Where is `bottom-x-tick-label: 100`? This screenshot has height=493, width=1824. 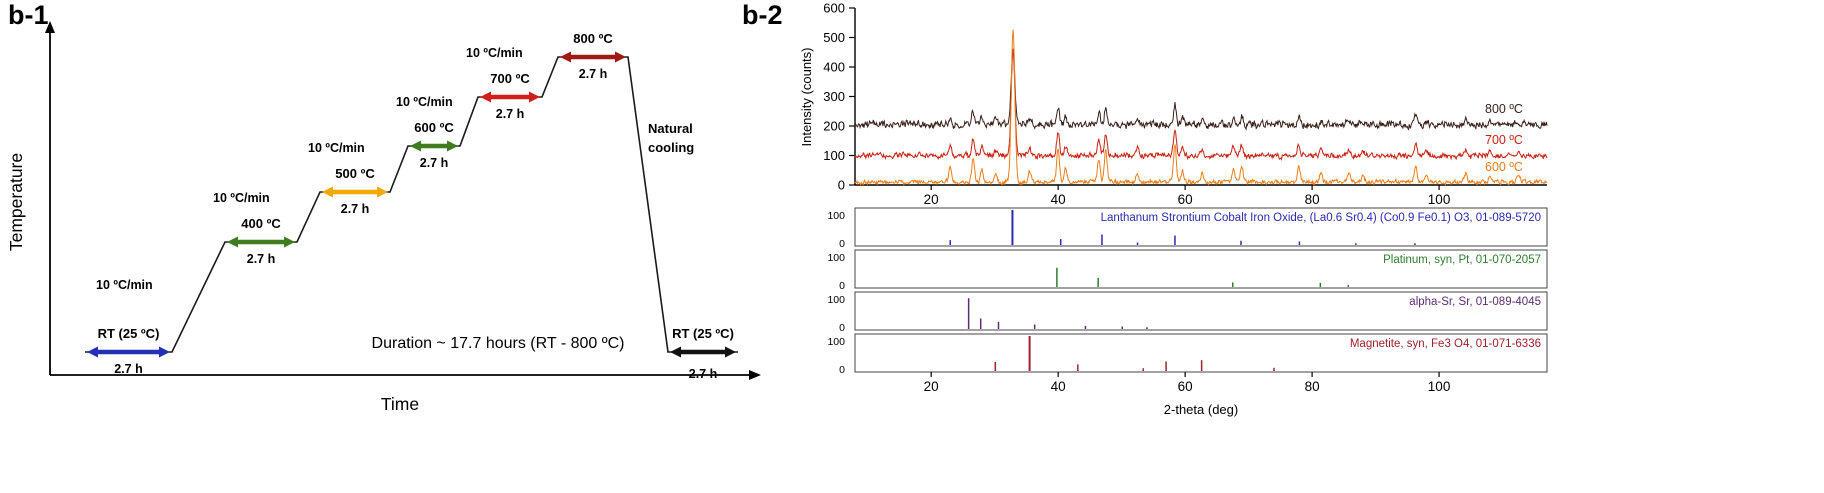 bottom-x-tick-label: 100 is located at coordinates (1439, 386).